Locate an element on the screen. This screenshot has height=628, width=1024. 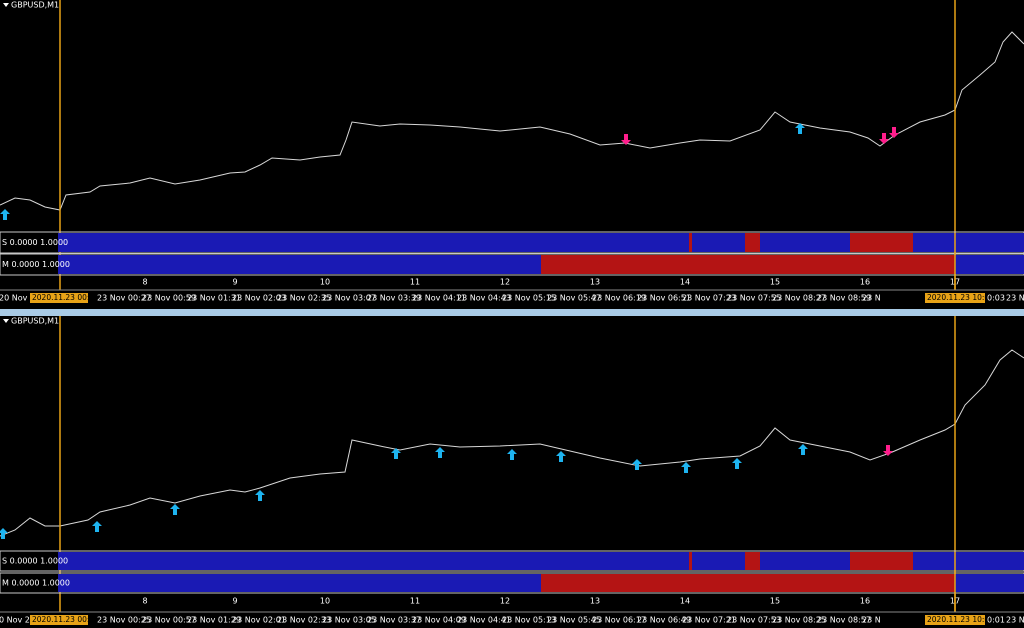
time-label: 23 Nov 07:53 is located at coordinates (754, 620).